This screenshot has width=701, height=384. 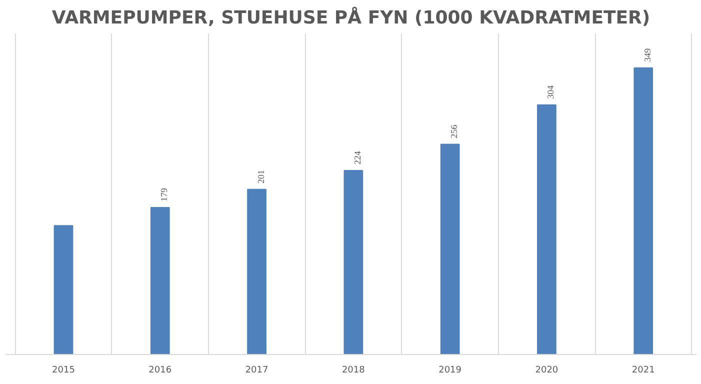 What do you see at coordinates (551, 91) in the screenshot?
I see `data-label: 304` at bounding box center [551, 91].